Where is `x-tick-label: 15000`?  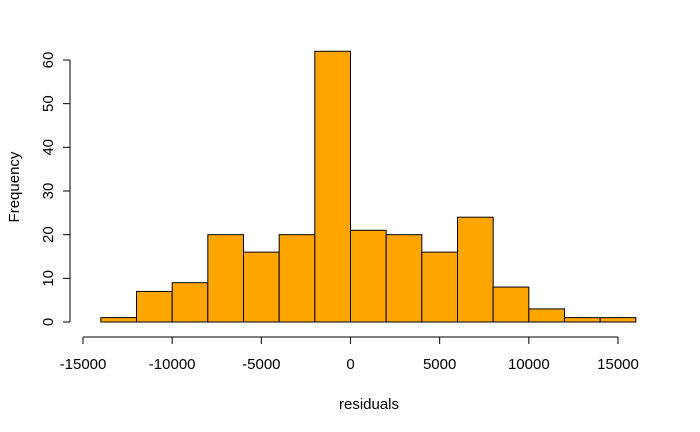 x-tick-label: 15000 is located at coordinates (618, 364).